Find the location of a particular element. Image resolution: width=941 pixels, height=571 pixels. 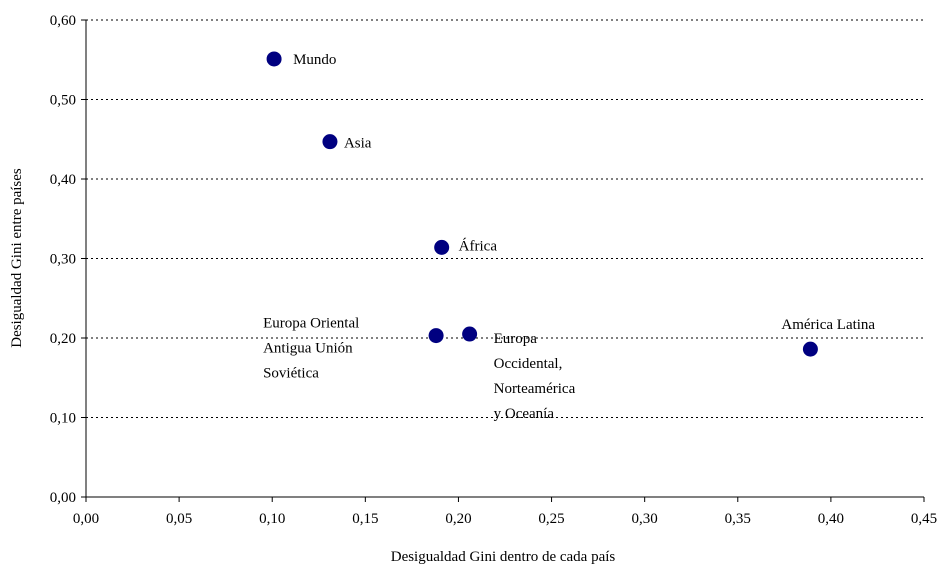

x-tick-label: 0,35 is located at coordinates (738, 519).